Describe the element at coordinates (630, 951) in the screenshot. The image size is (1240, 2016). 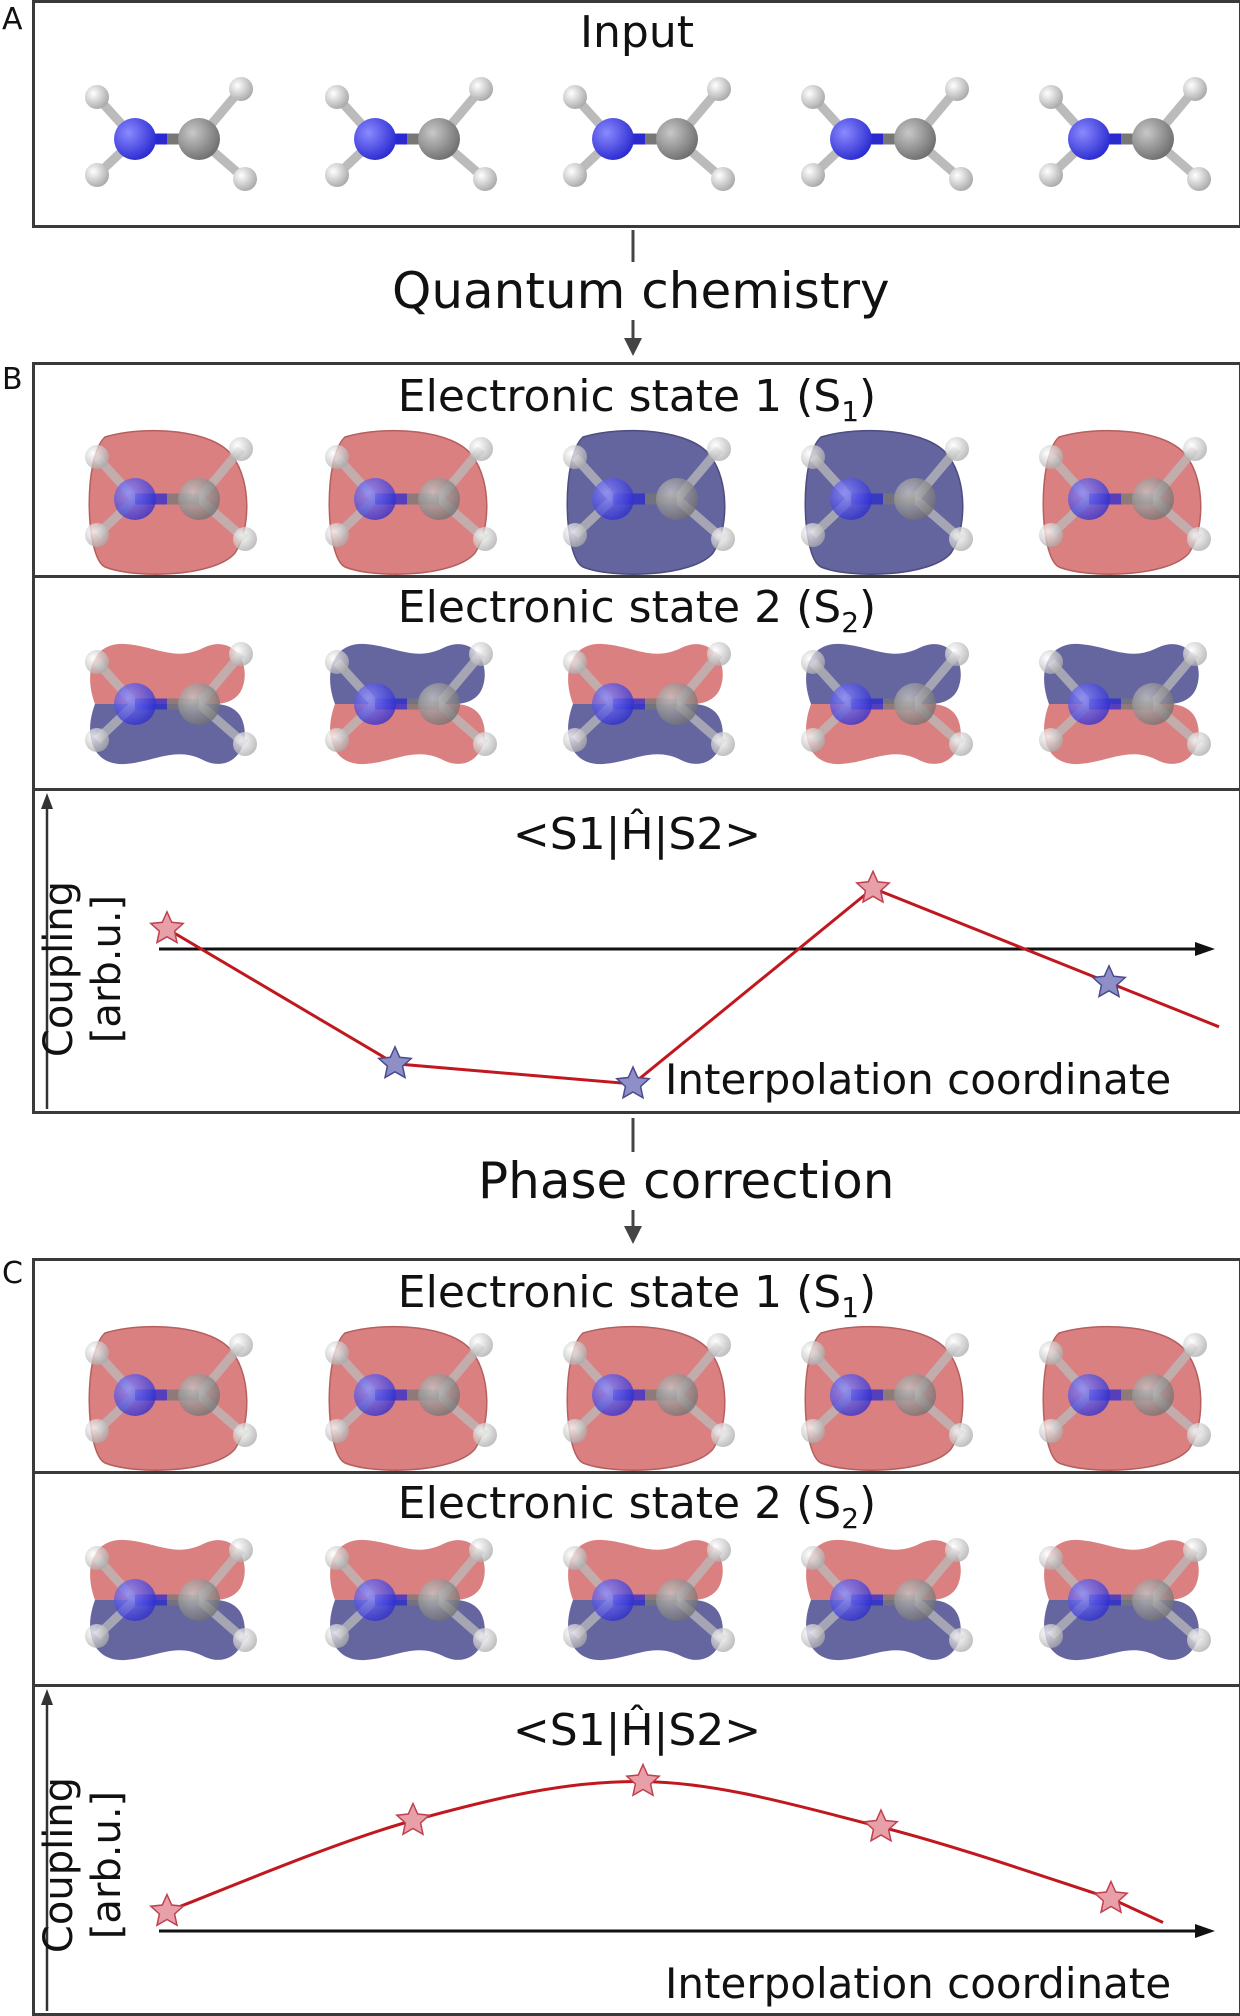
I see `b-coupling-plot` at that location.